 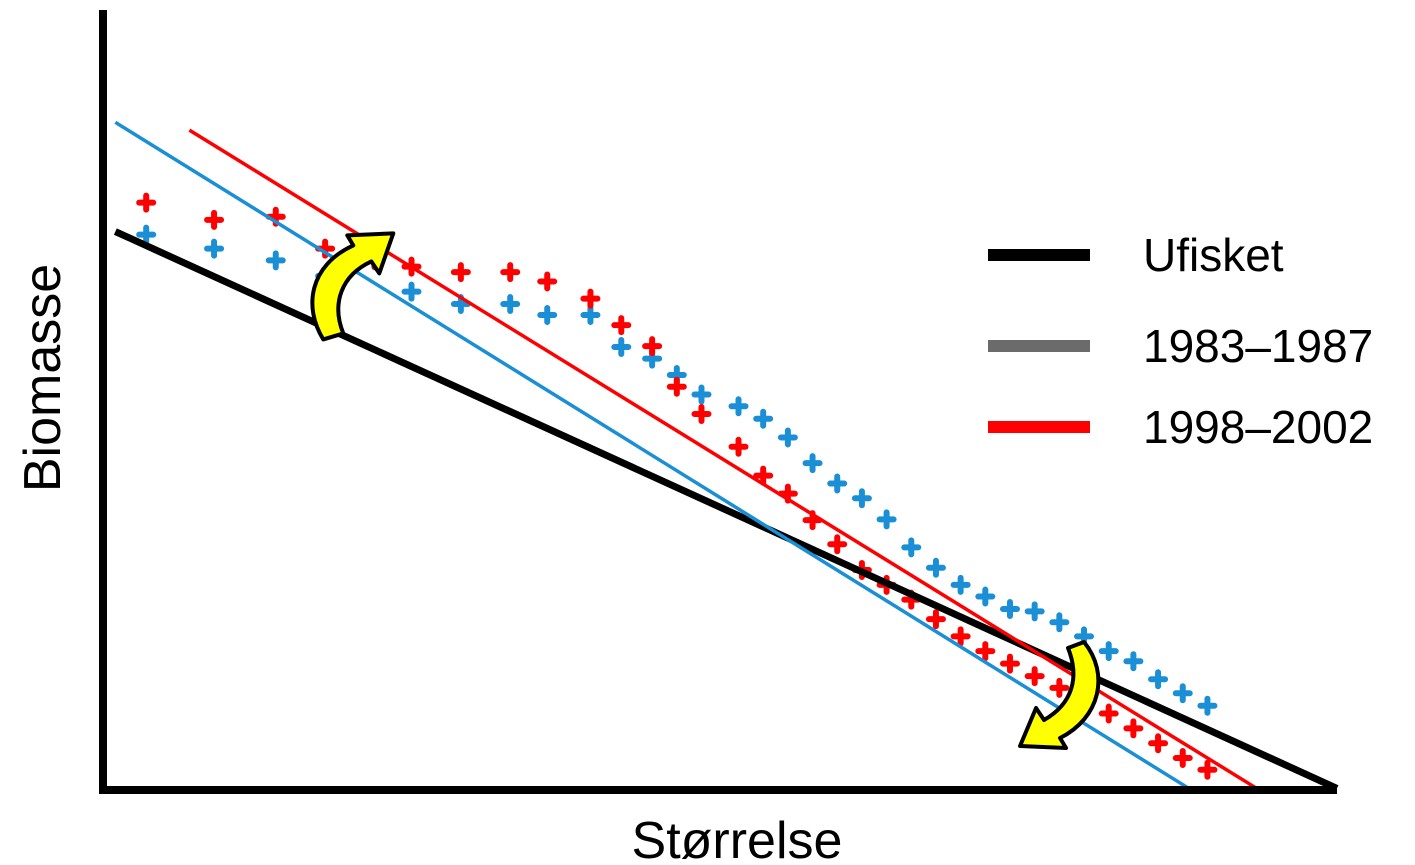 I want to click on legend-label: 1983–1987, so click(x=1258, y=346).